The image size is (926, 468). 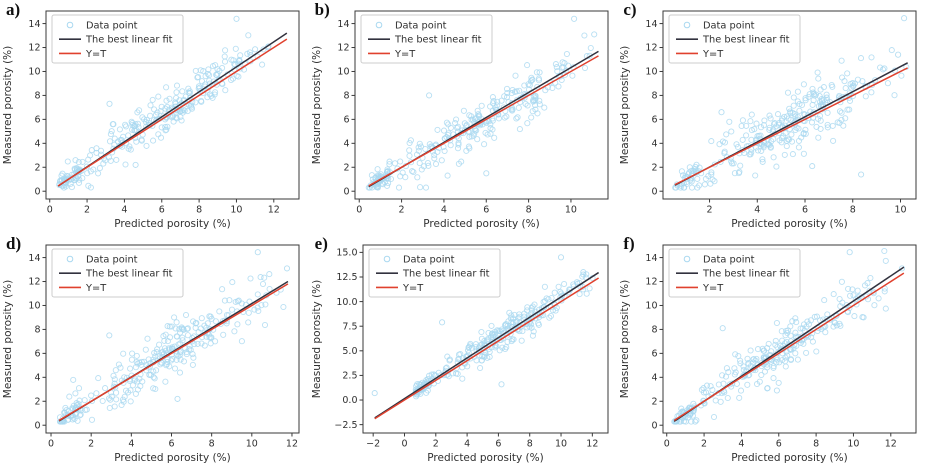 I want to click on x-axis-ticks: 0 2 4 6 8 10 12, so click(x=163, y=207).